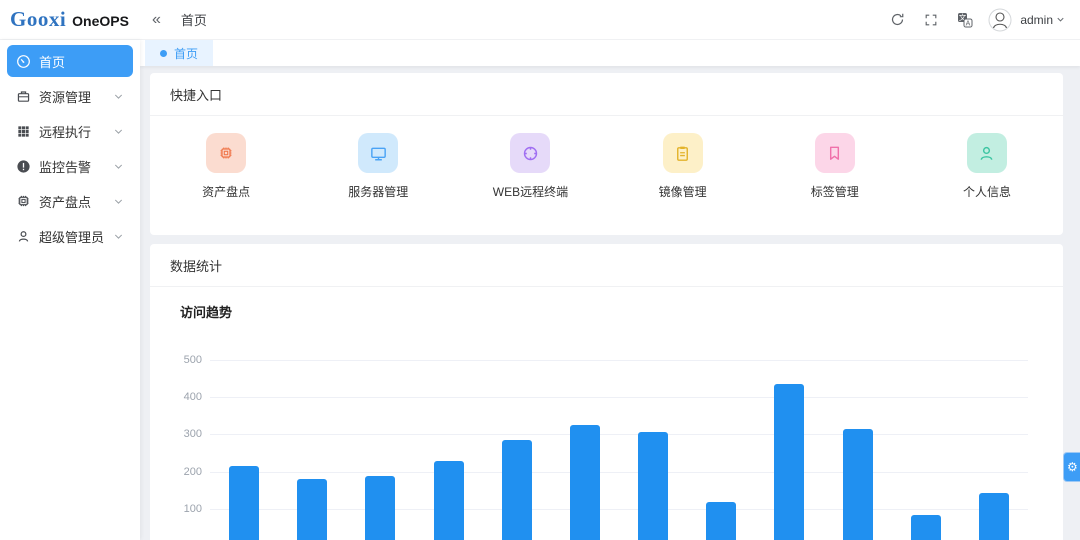 This screenshot has height=540, width=1080. Describe the element at coordinates (244, 450) in the screenshot. I see `bar-column-1月: 1月` at that location.